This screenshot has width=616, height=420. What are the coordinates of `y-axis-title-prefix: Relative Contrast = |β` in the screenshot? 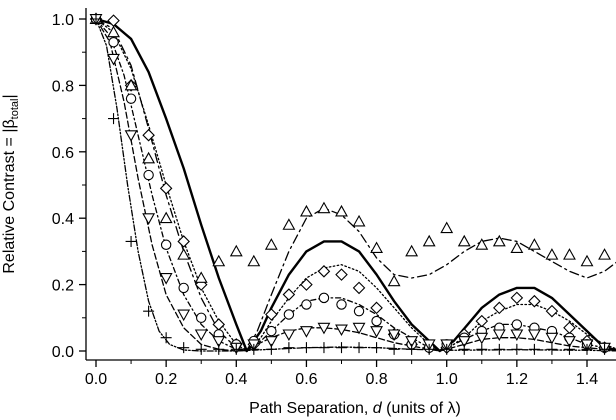 It's located at (9, 196).